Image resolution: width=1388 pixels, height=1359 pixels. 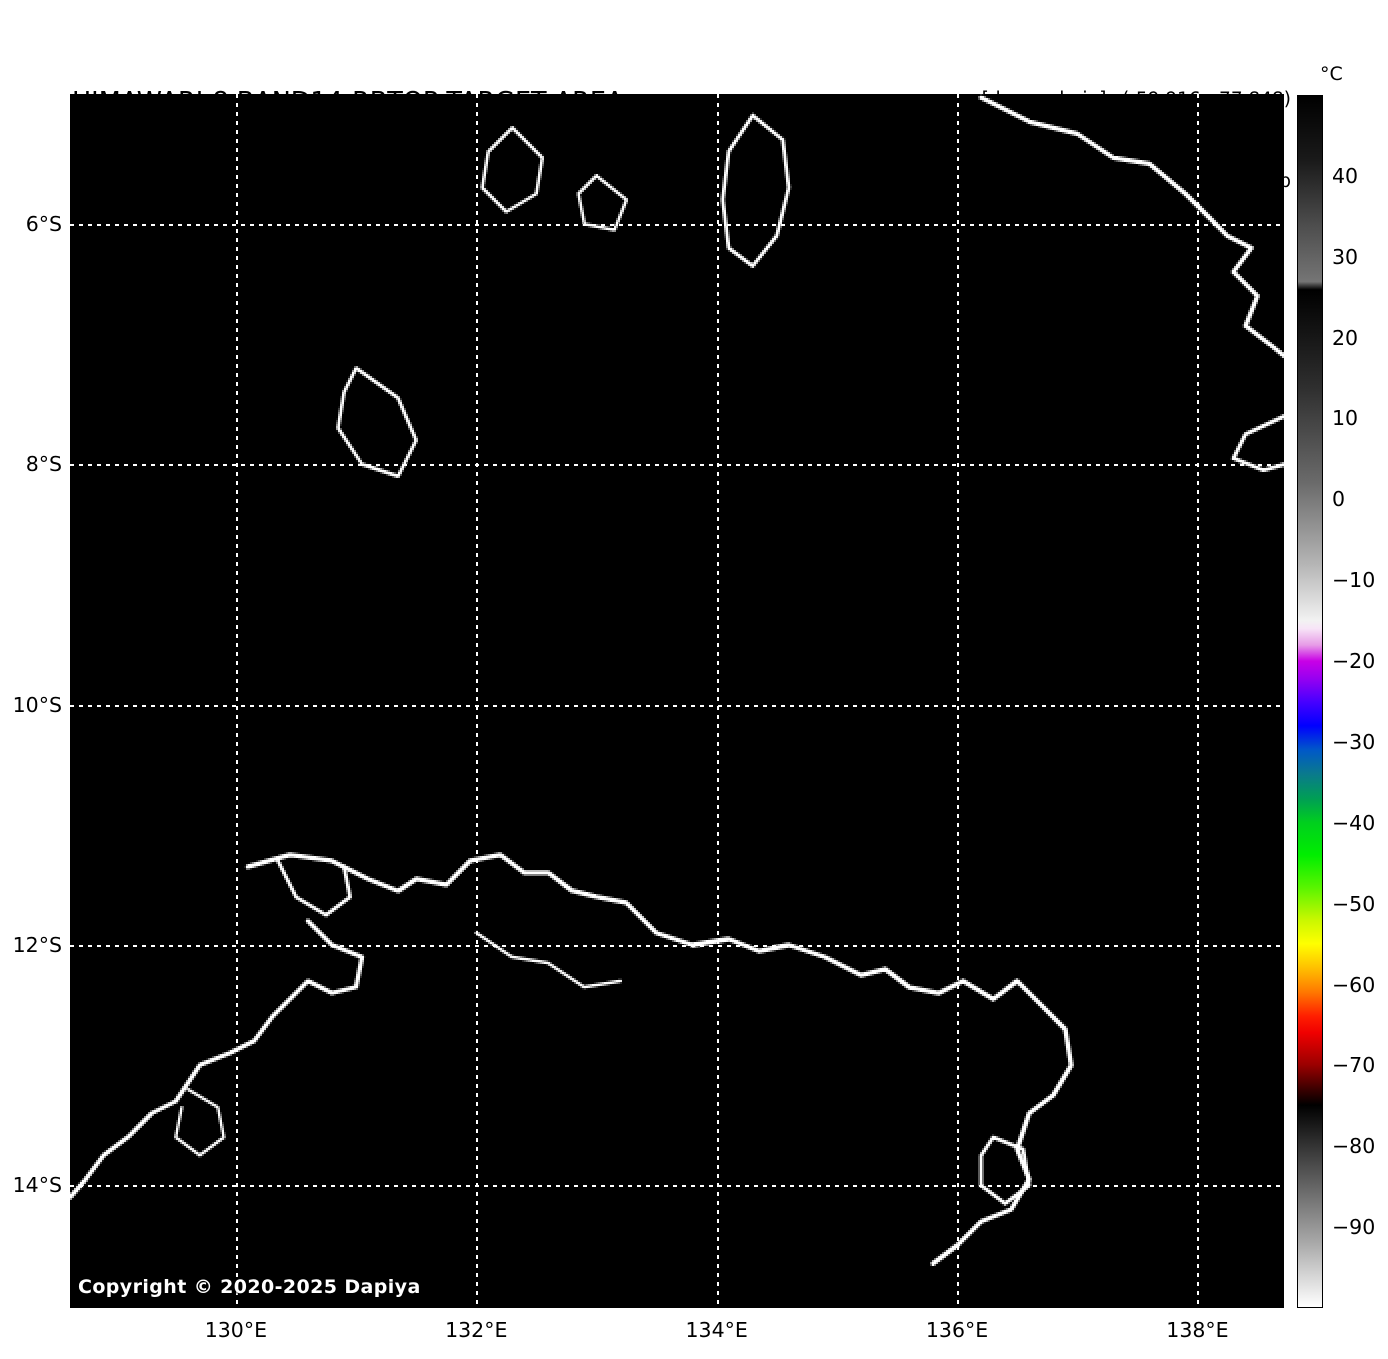 What do you see at coordinates (1339, 499) in the screenshot?
I see `colorbar-tick-label: 0` at bounding box center [1339, 499].